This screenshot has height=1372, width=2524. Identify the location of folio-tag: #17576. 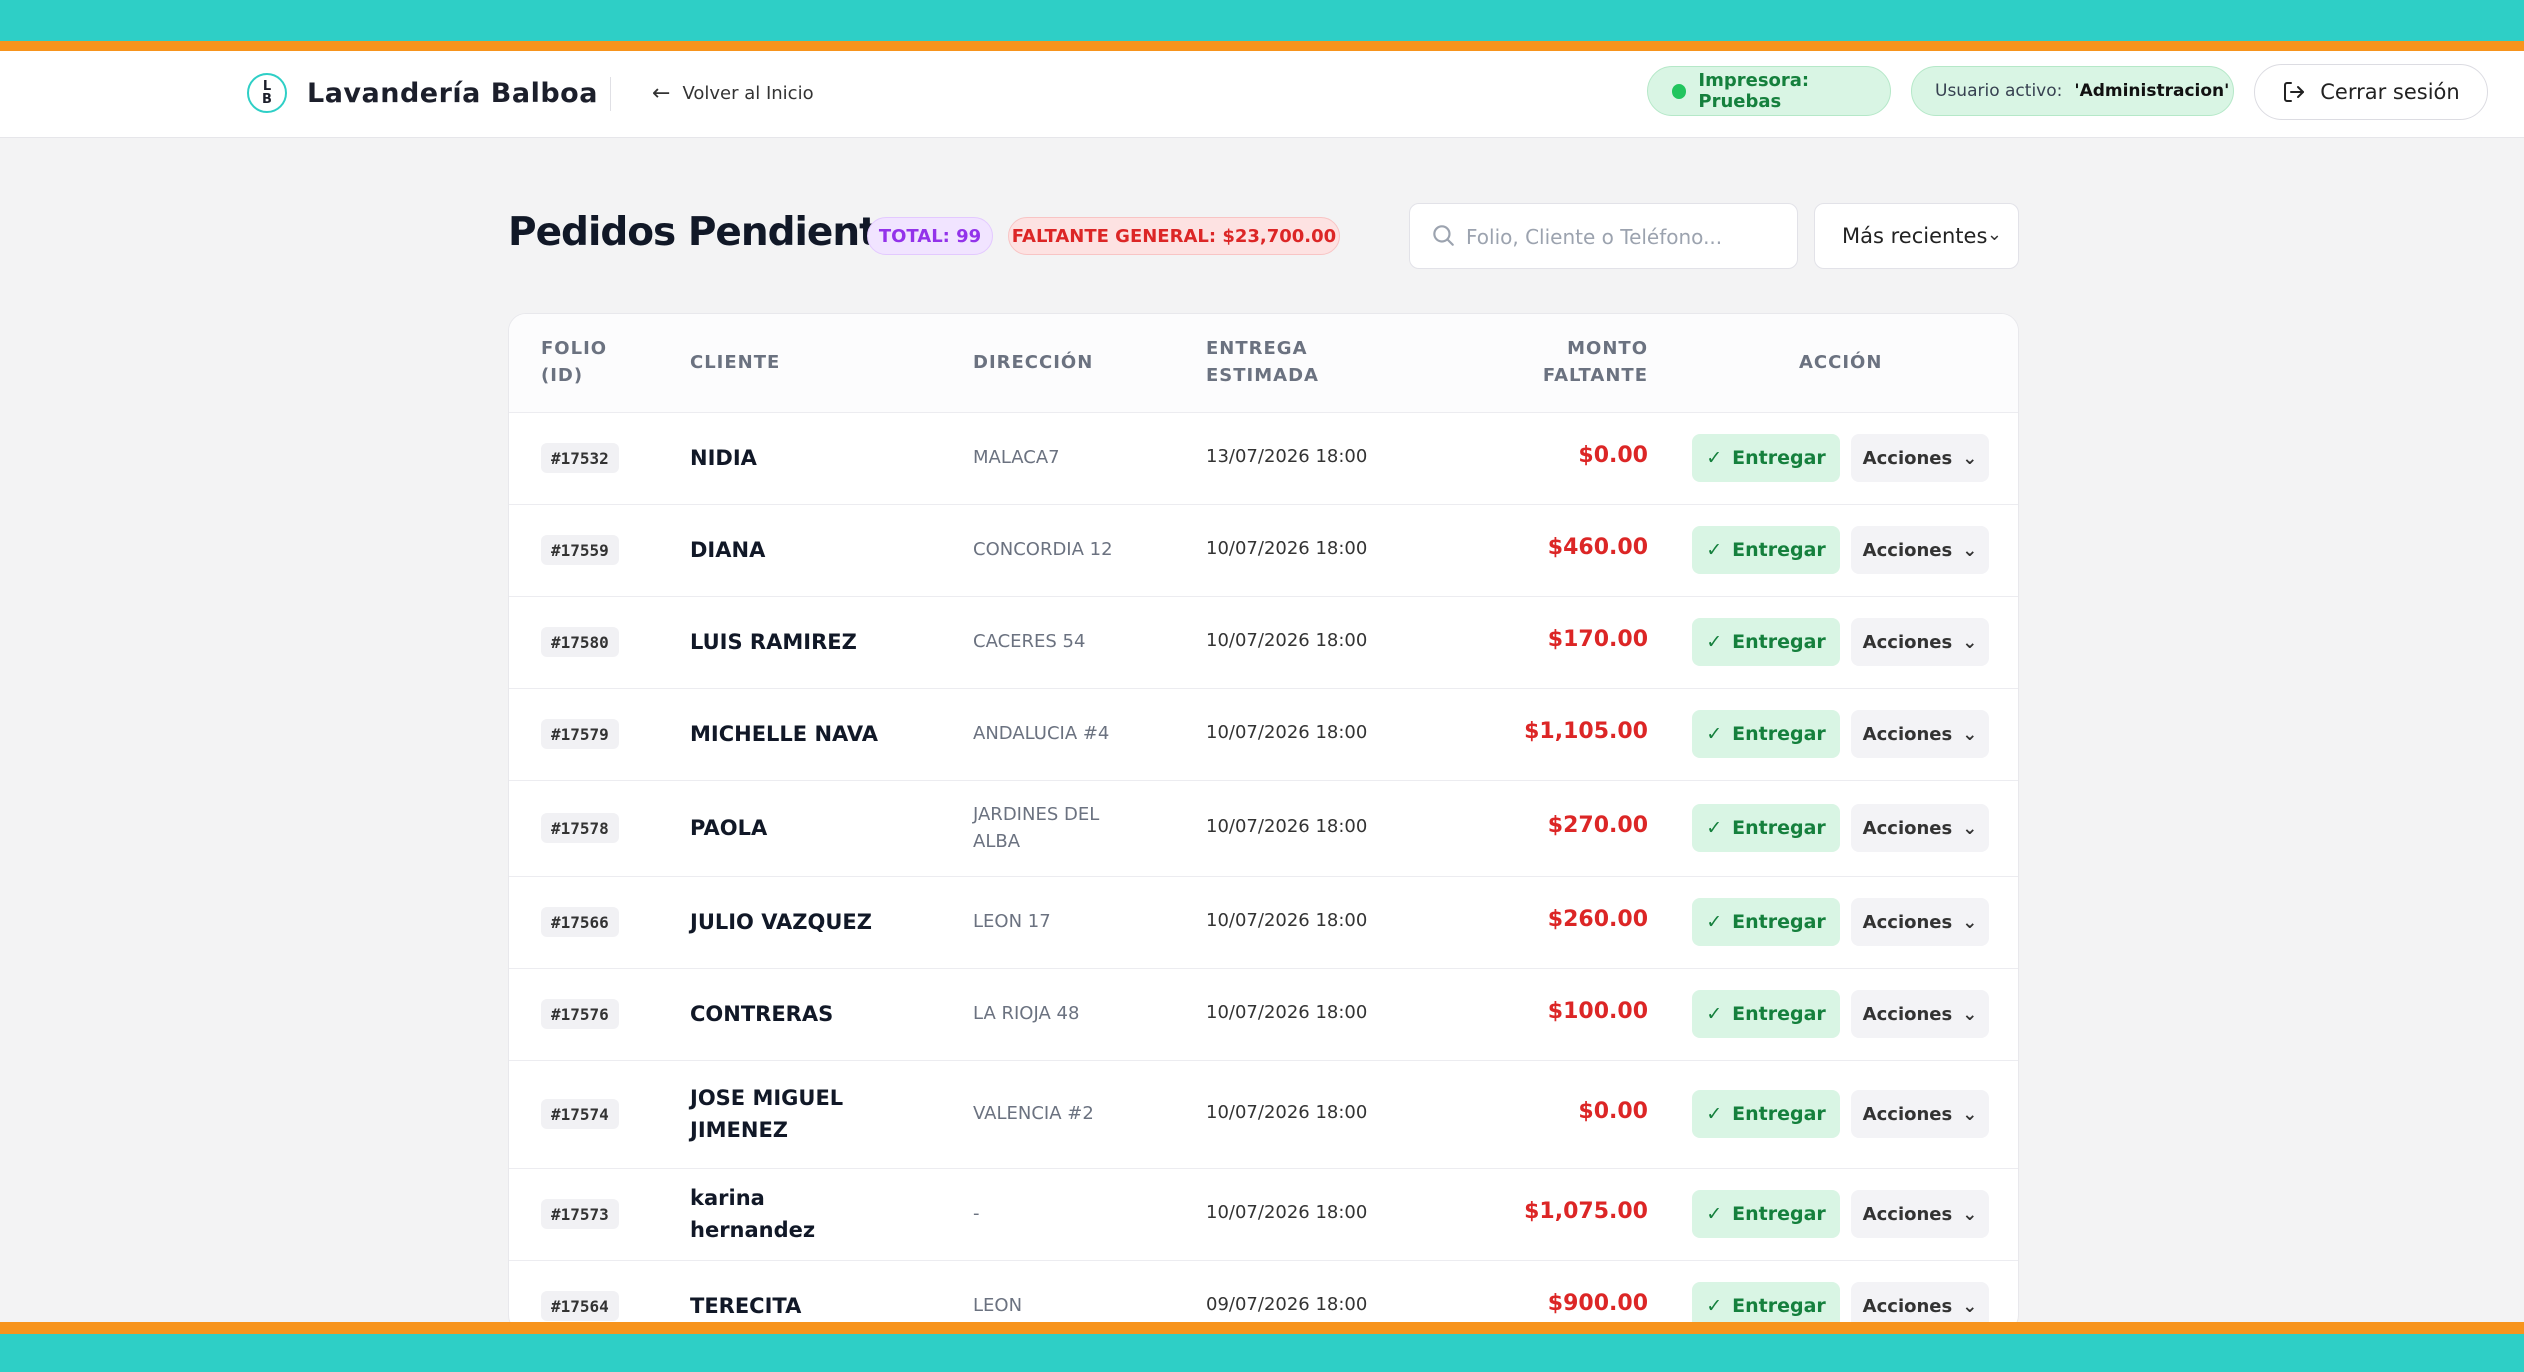
(580, 1014).